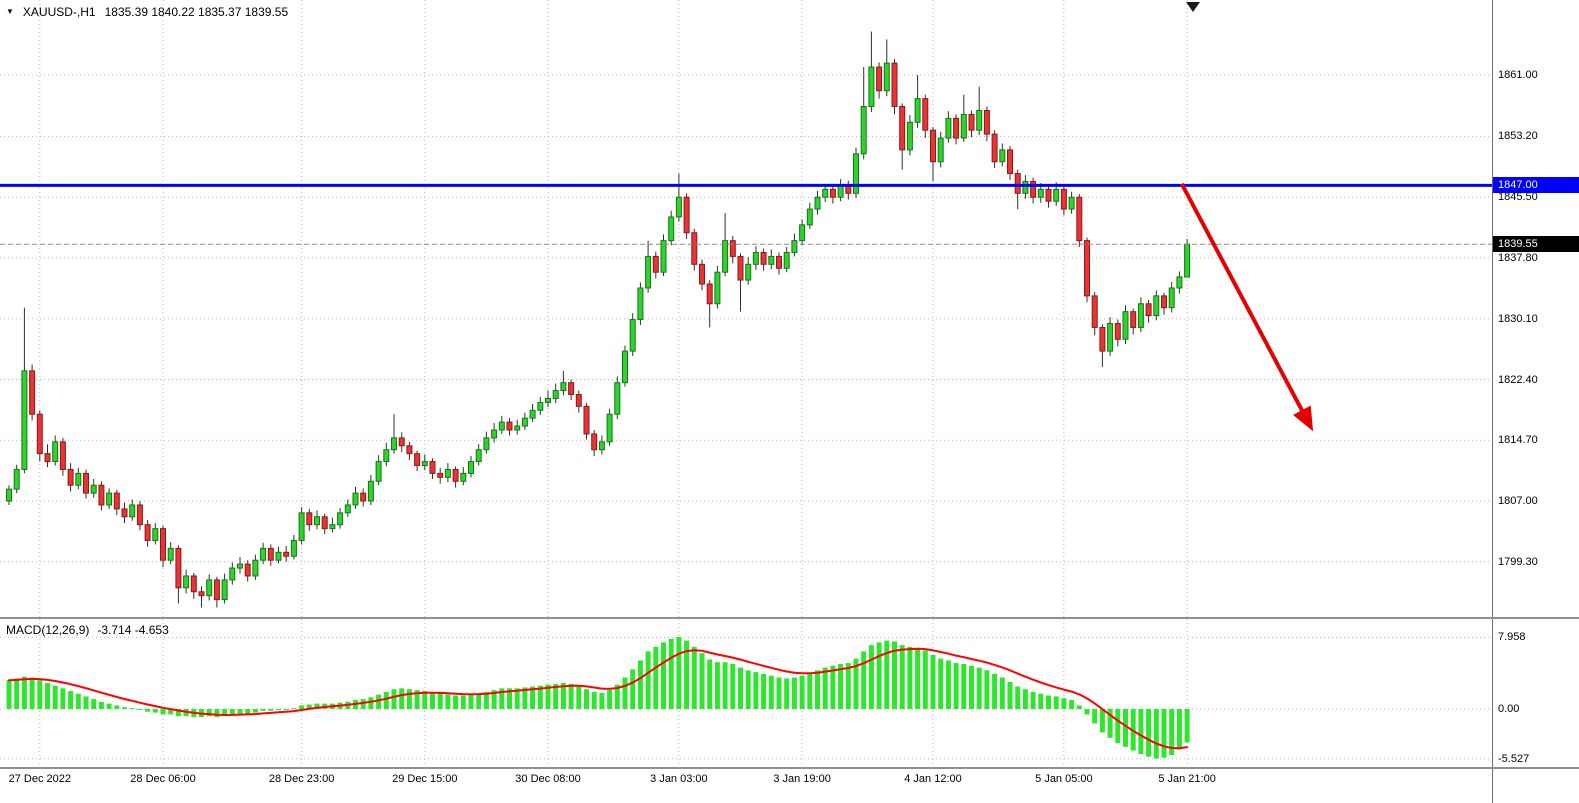 The image size is (1579, 803). What do you see at coordinates (1193, 7) in the screenshot?
I see `chart-shift-marker-icon` at bounding box center [1193, 7].